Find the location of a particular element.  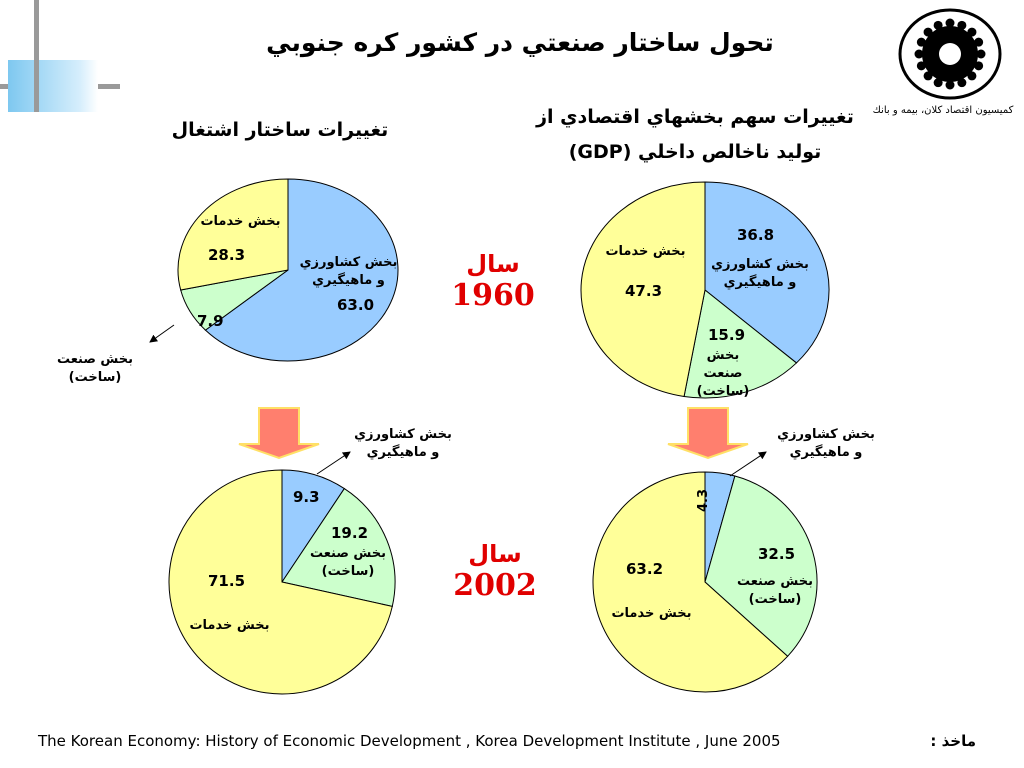

org-text: كميسيون اقتصاد كلان، بيمه و بانك is located at coordinates (943, 110).